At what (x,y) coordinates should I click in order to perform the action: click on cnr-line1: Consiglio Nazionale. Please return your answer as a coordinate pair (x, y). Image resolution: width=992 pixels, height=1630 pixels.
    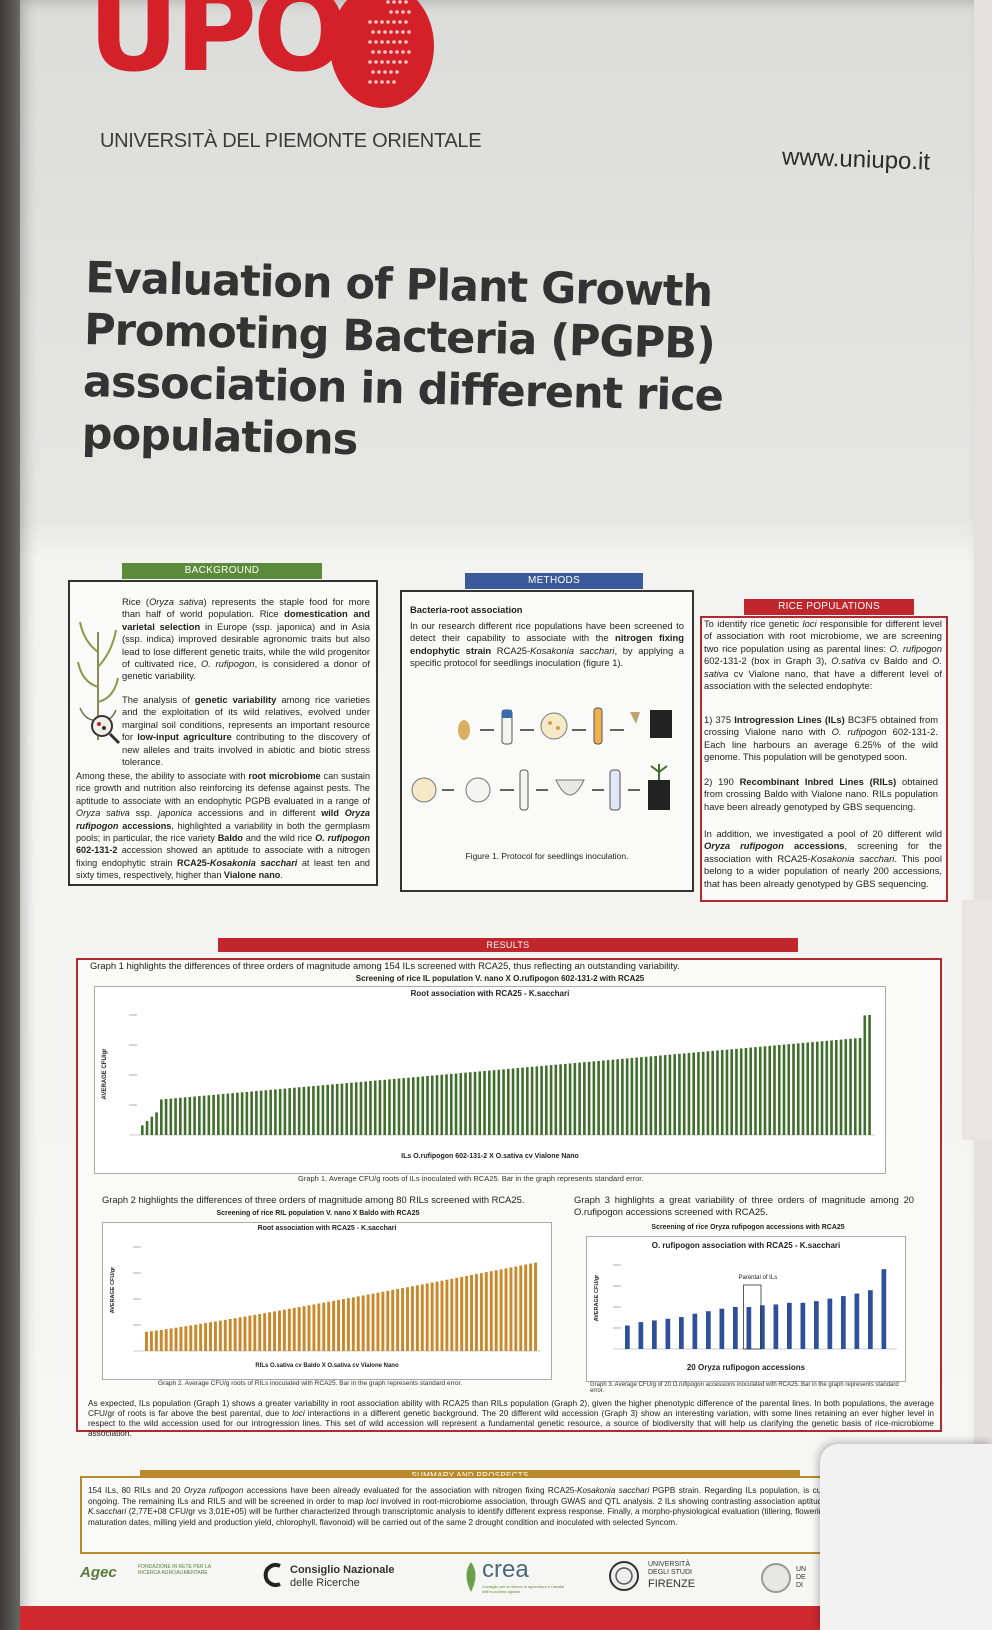
    Looking at the image, I should click on (342, 1570).